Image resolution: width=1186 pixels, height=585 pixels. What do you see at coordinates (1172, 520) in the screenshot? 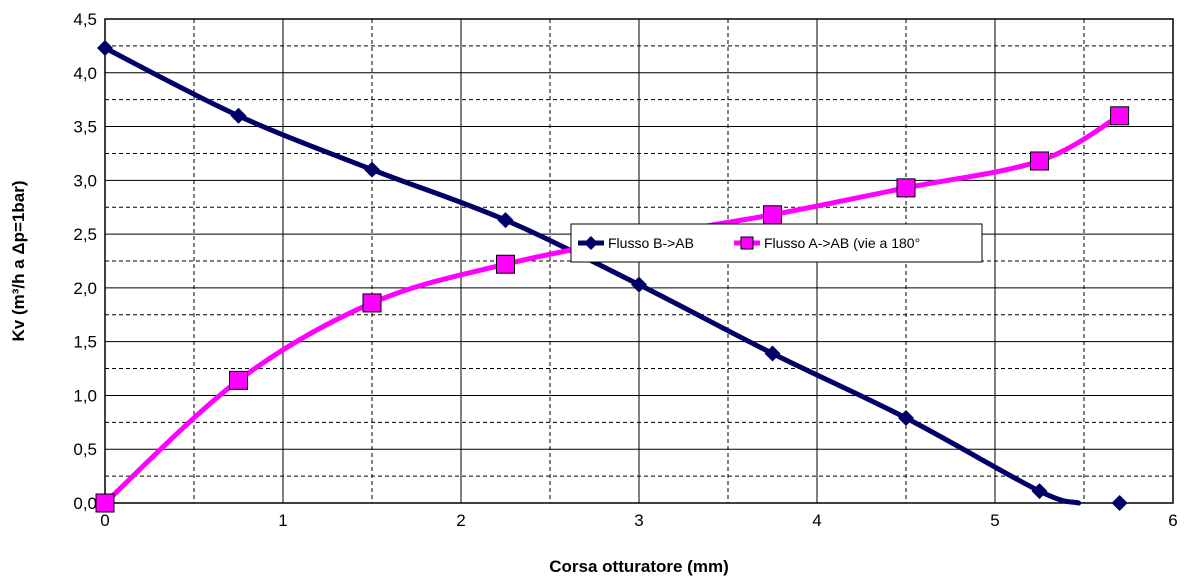
I see `x-tick-label: 6` at bounding box center [1172, 520].